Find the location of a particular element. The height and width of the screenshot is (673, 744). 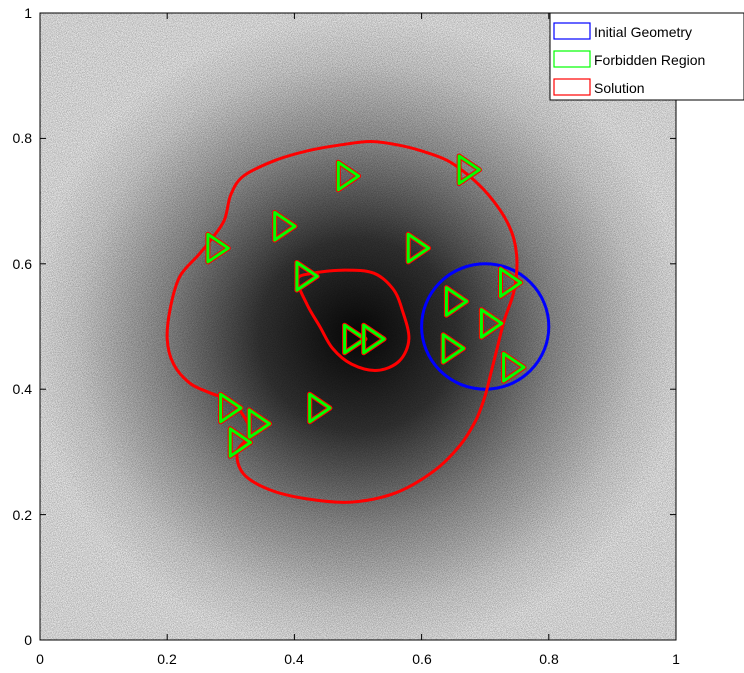

y-tick-label: 0 is located at coordinates (28, 640).